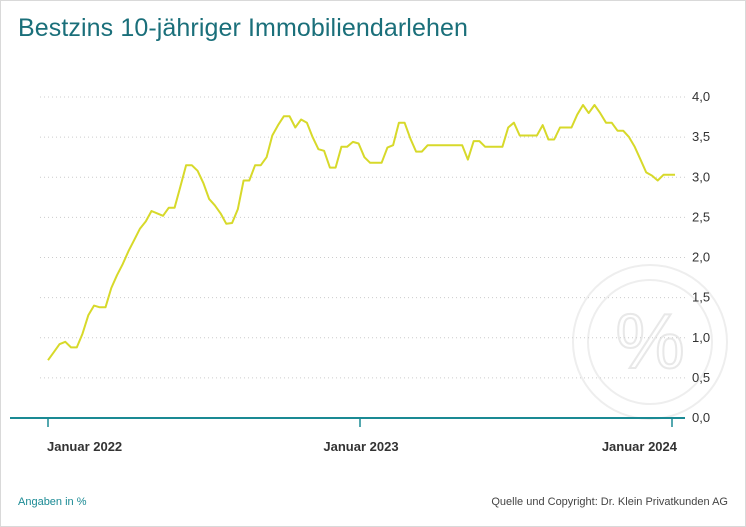 The image size is (746, 527). I want to click on y-tick-label: 0,5, so click(701, 377).